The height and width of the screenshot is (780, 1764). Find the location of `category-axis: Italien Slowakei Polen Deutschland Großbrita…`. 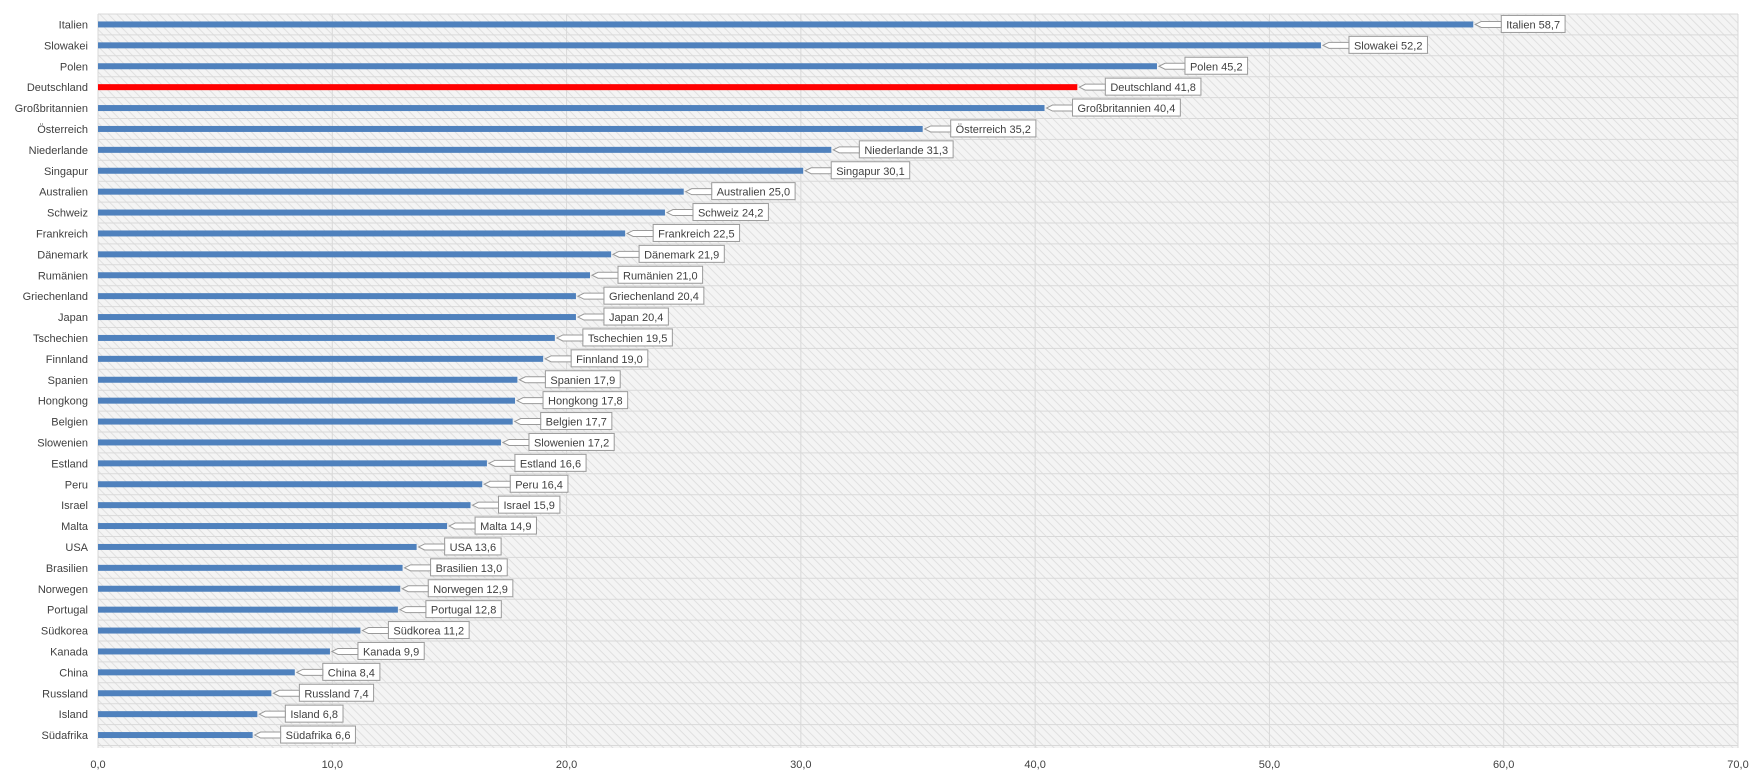

category-axis: Italien Slowakei Polen Deutschland Großbrita… is located at coordinates (52, 380).